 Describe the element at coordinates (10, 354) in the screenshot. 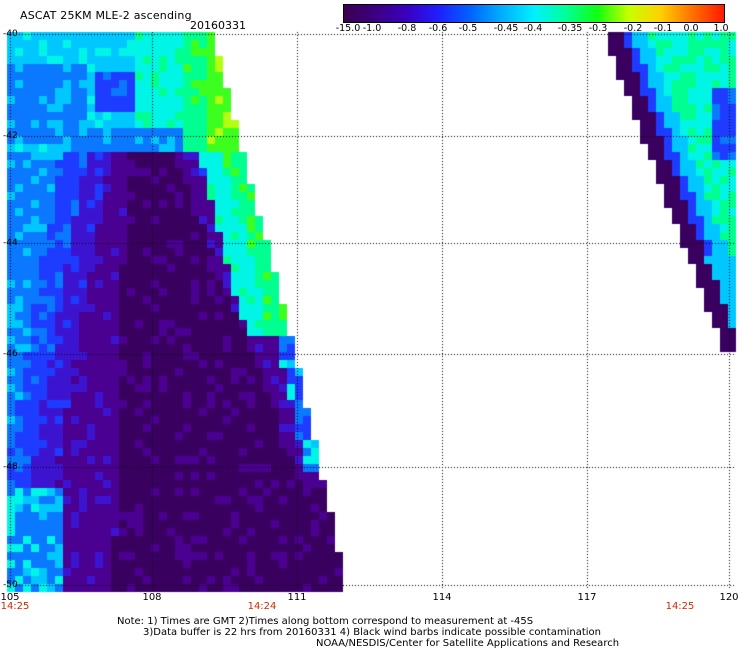

I see `y-tick-label: -46` at that location.